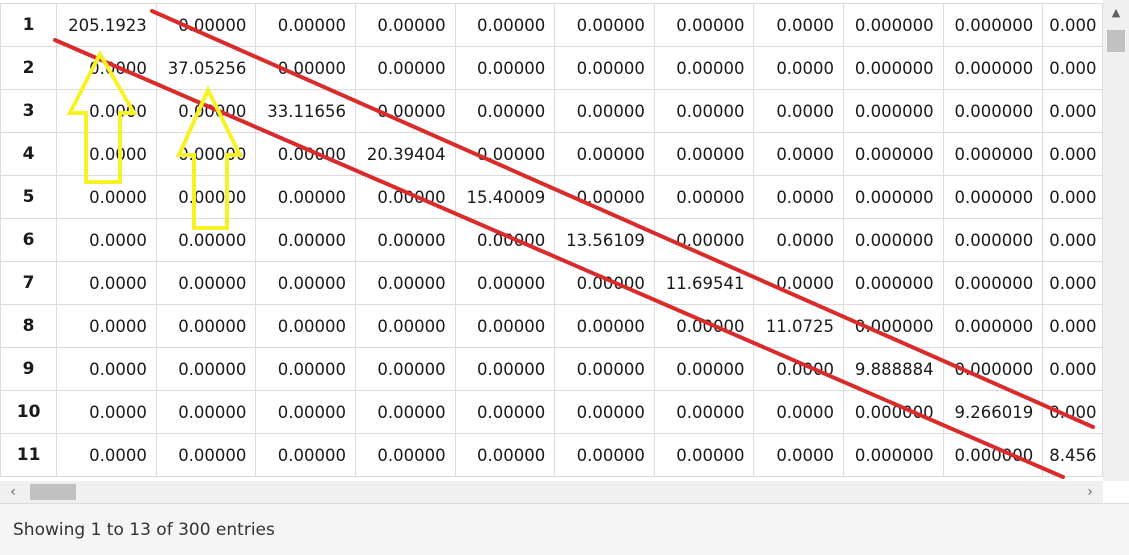 Image resolution: width=1129 pixels, height=555 pixels. What do you see at coordinates (551, 492) in the screenshot?
I see `horizontal-scrollbar: ‹ ›` at bounding box center [551, 492].